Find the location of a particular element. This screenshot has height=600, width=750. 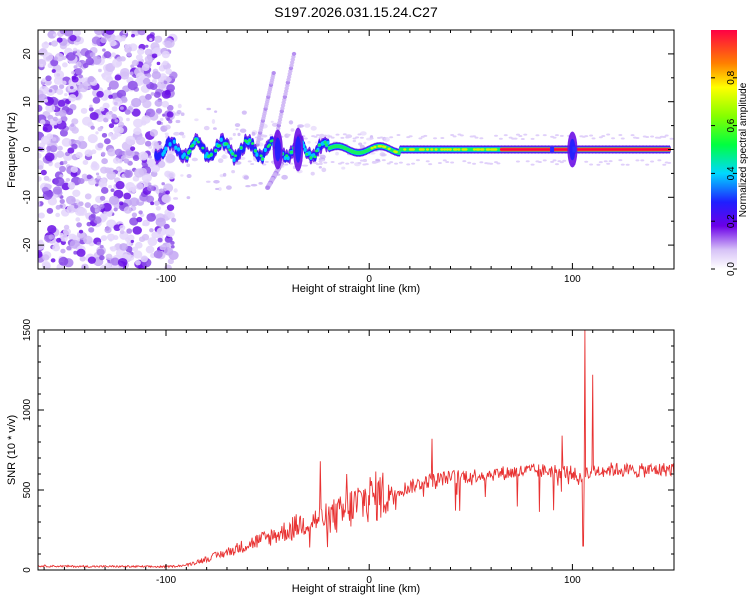

spec-xtick-label: -100 is located at coordinates (166, 279).